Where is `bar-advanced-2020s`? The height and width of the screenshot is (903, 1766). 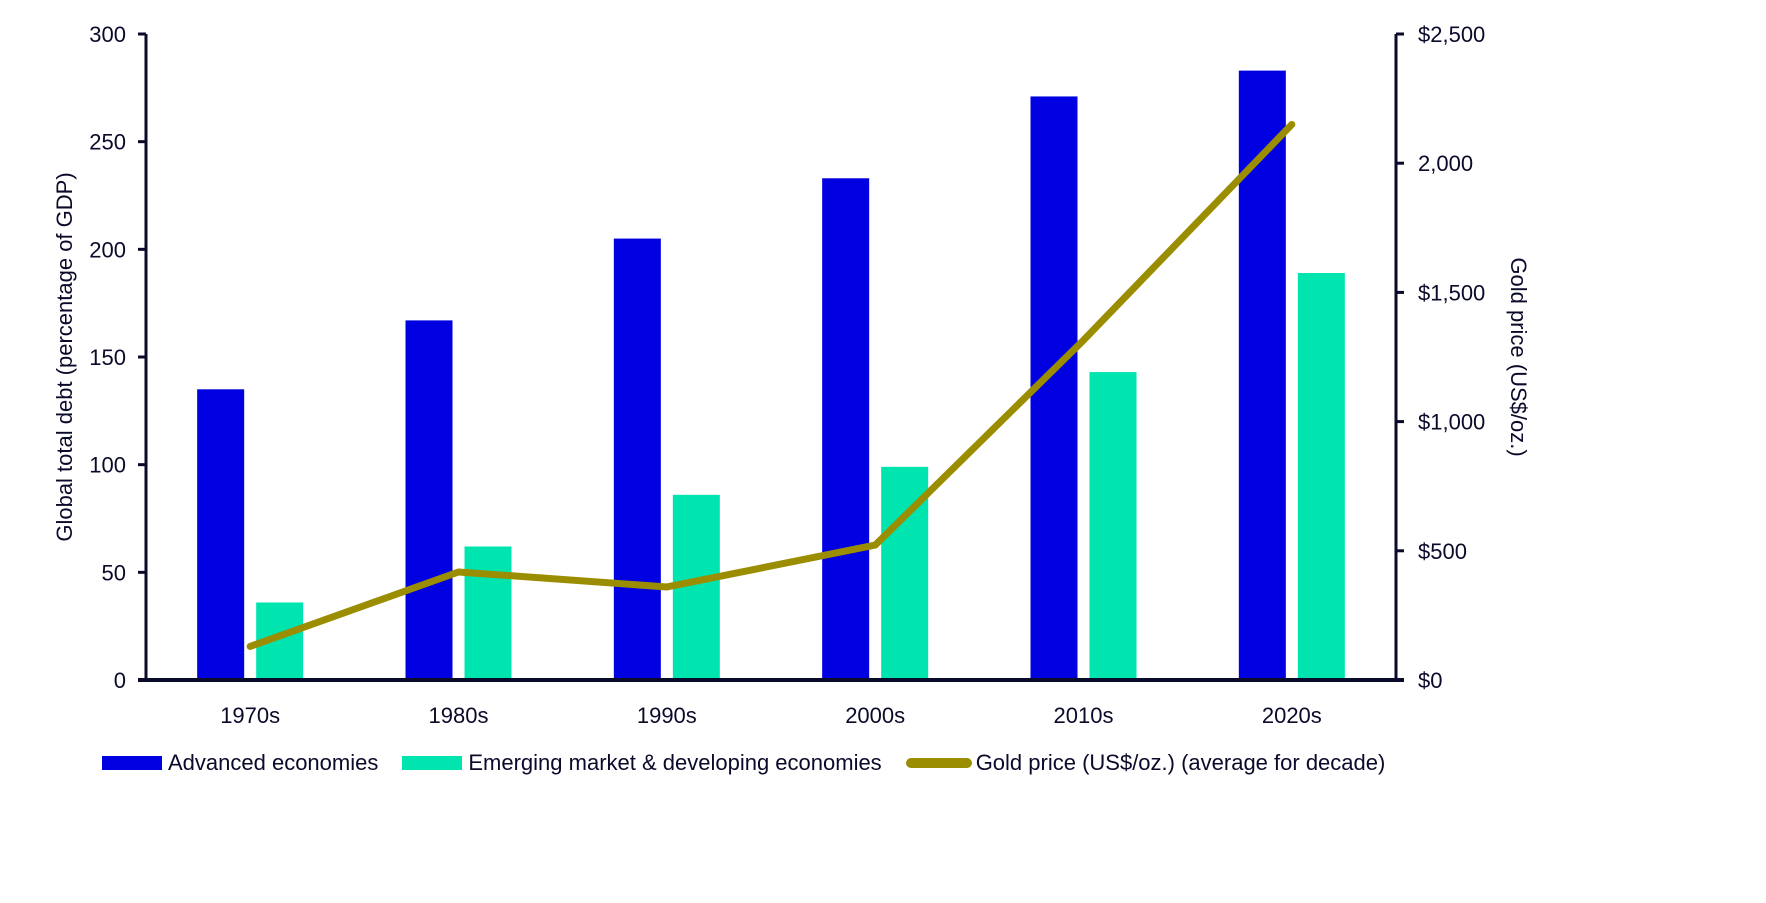 bar-advanced-2020s is located at coordinates (1262, 375).